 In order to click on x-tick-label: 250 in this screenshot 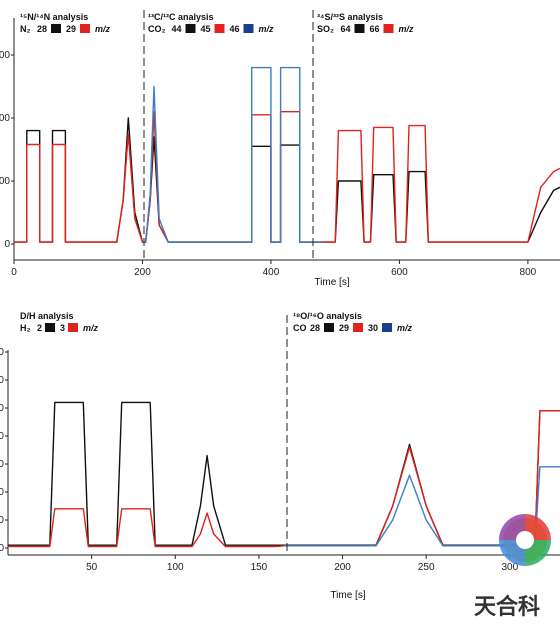, I will do `click(426, 567)`.